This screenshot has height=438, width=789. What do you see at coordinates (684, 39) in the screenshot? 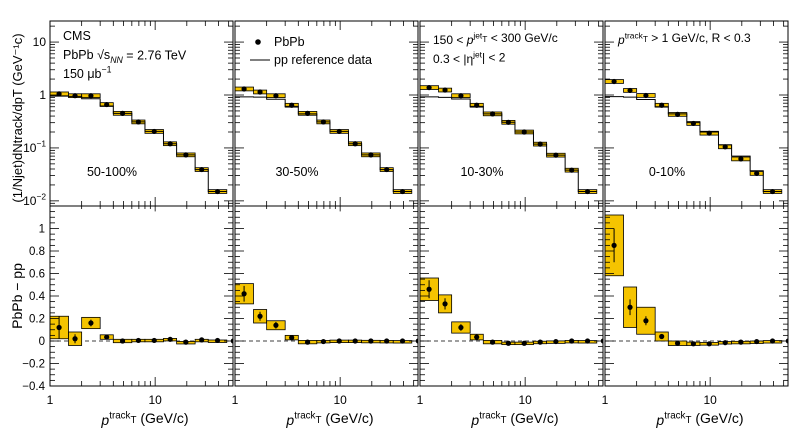
I see `track-cut-label: ptrackT > 1 GeV/c, R < 0.3` at bounding box center [684, 39].